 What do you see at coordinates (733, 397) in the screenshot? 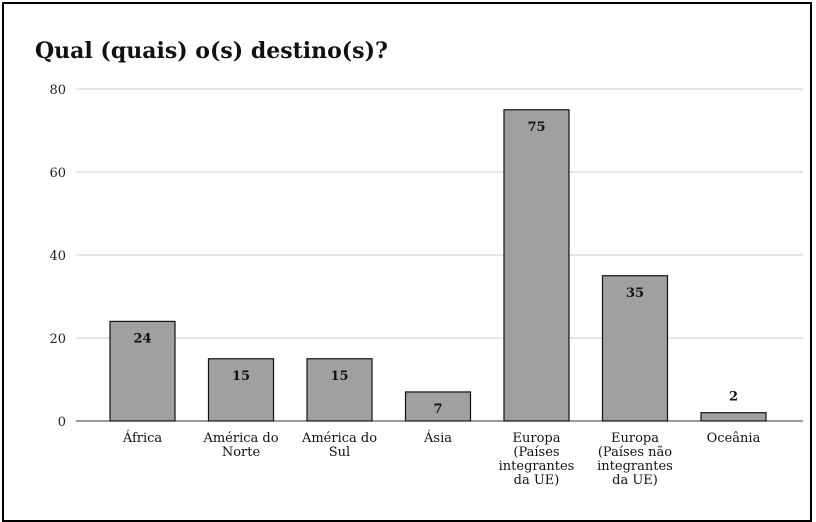
I see `data-label: 2` at bounding box center [733, 397].